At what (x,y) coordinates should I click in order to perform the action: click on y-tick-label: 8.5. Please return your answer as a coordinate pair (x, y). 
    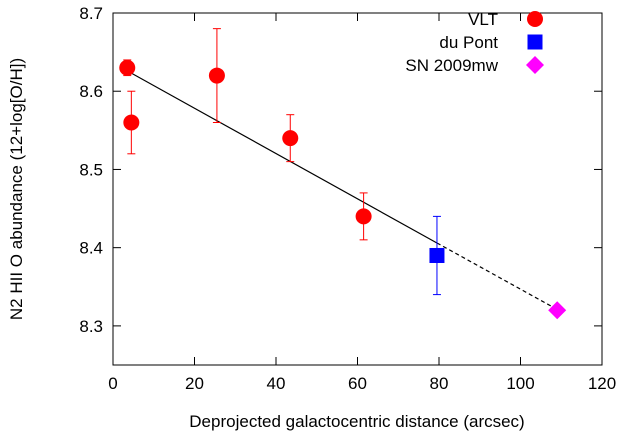
    Looking at the image, I should click on (91, 169).